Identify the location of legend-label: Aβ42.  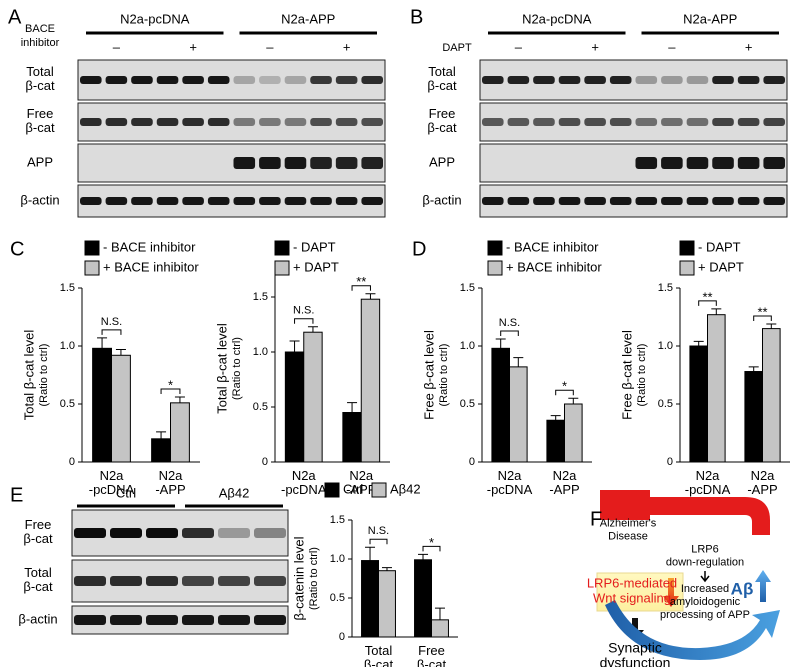
(405, 488).